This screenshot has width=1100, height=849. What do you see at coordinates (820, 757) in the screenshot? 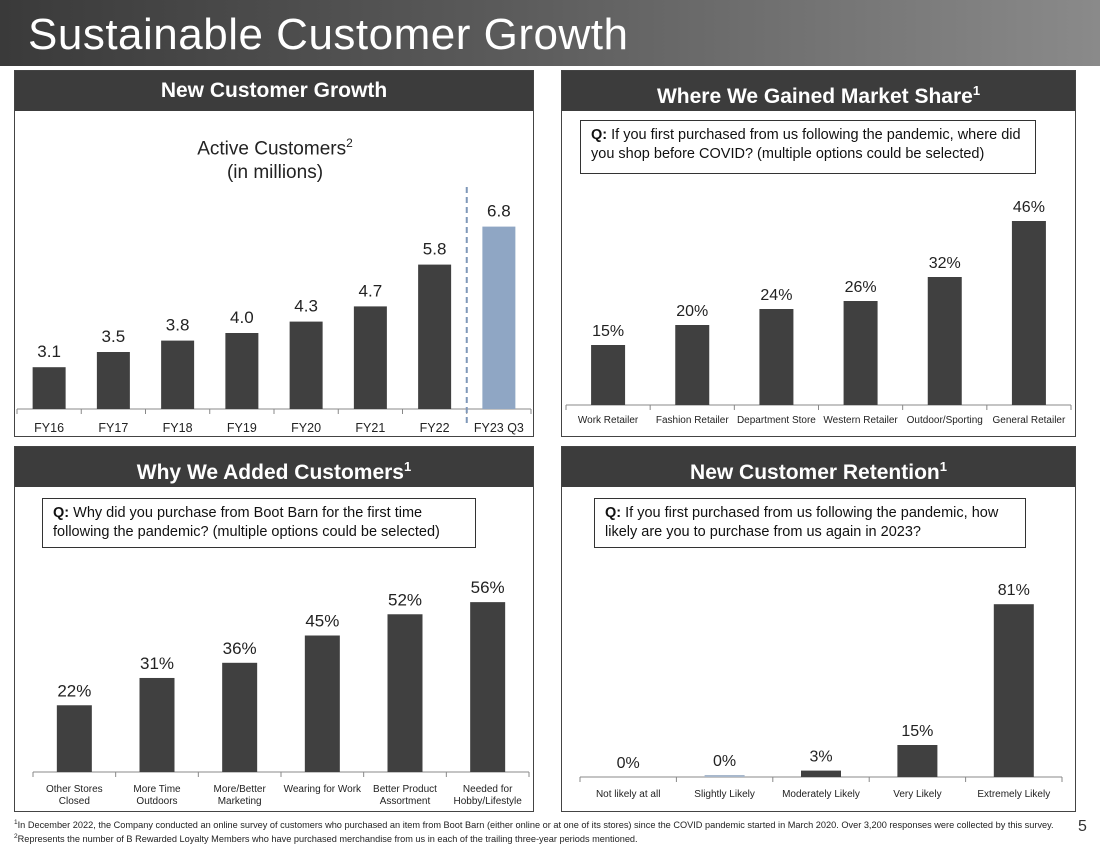
I see `retention-data-label: 3%` at bounding box center [820, 757].